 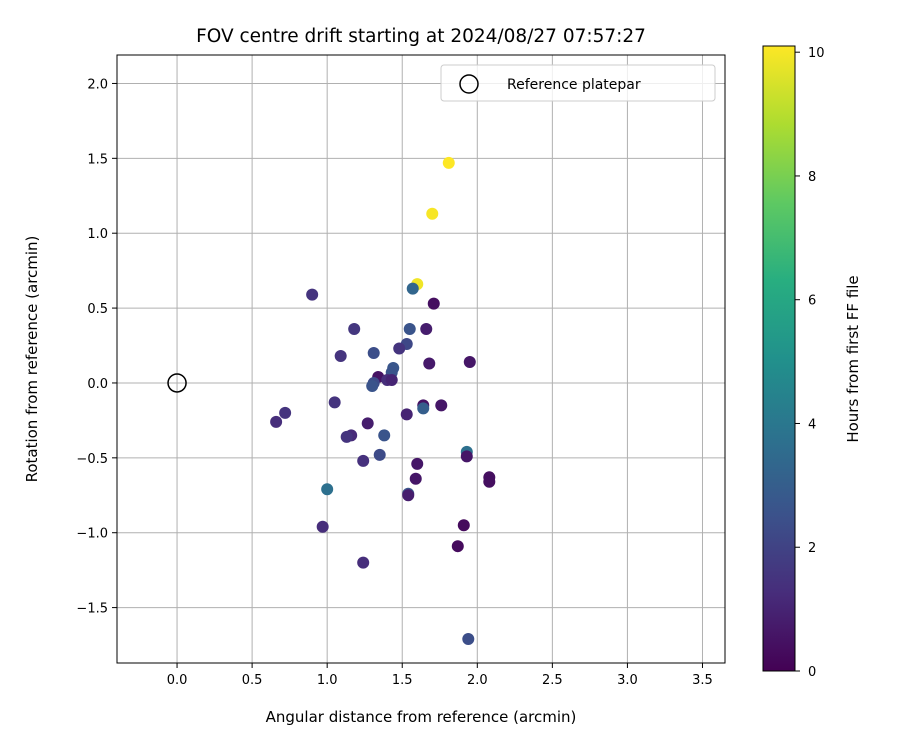 What do you see at coordinates (469, 84) in the screenshot?
I see `legend-marker` at bounding box center [469, 84].